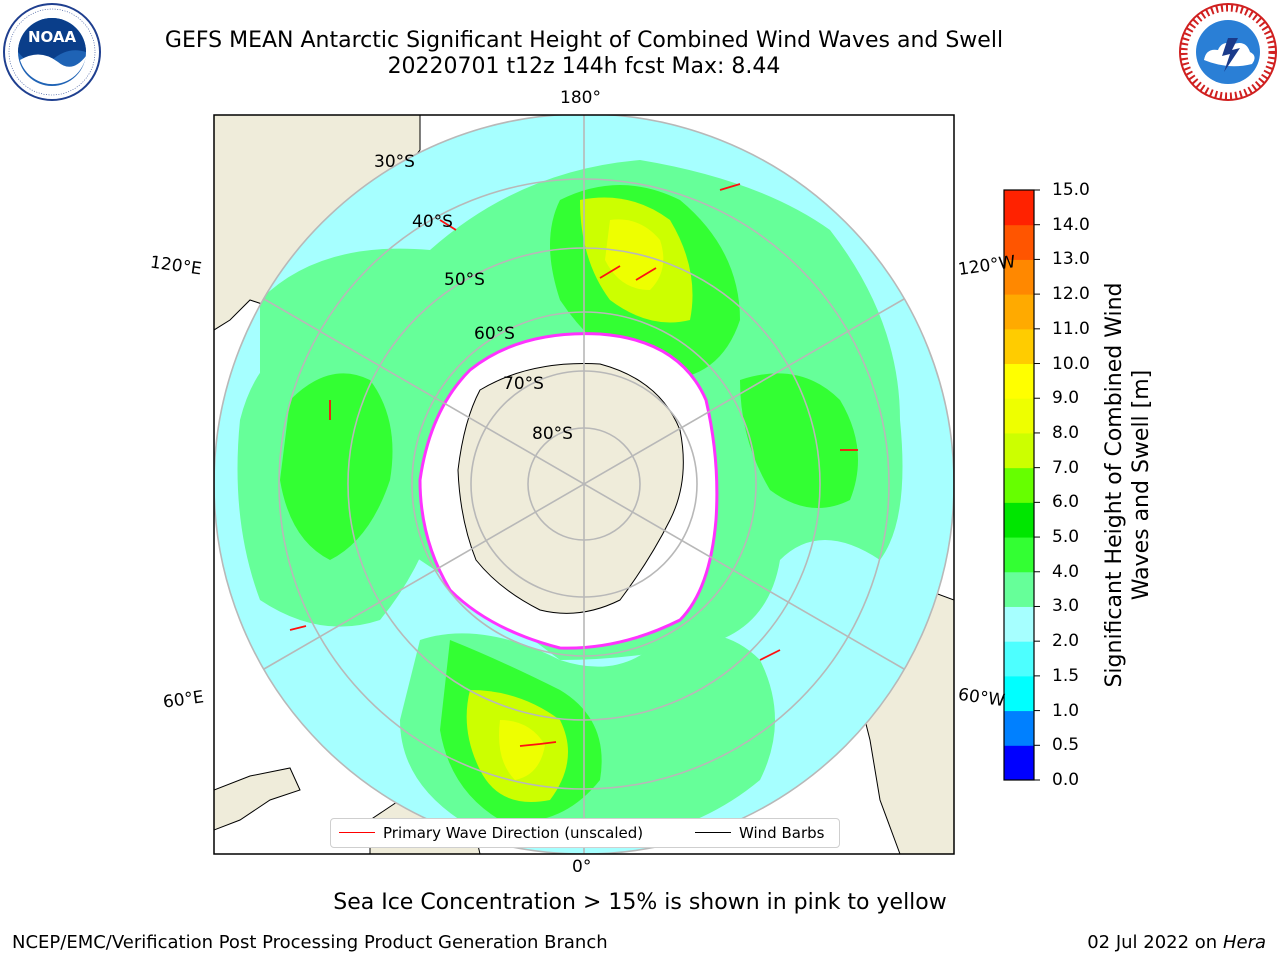  What do you see at coordinates (1228, 52) in the screenshot?
I see `nws-logo` at bounding box center [1228, 52].